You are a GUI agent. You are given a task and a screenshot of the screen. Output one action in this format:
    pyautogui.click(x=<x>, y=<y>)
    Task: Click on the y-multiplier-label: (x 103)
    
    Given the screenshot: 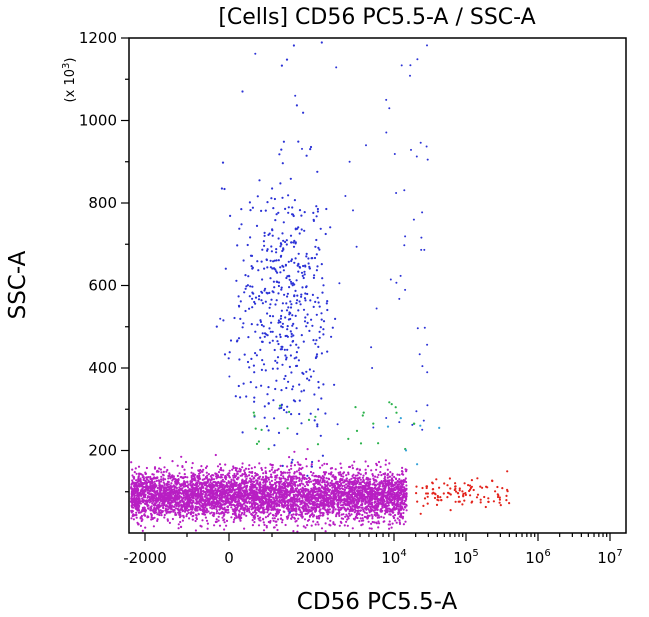 What is the action you would take?
    pyautogui.click(x=69, y=80)
    